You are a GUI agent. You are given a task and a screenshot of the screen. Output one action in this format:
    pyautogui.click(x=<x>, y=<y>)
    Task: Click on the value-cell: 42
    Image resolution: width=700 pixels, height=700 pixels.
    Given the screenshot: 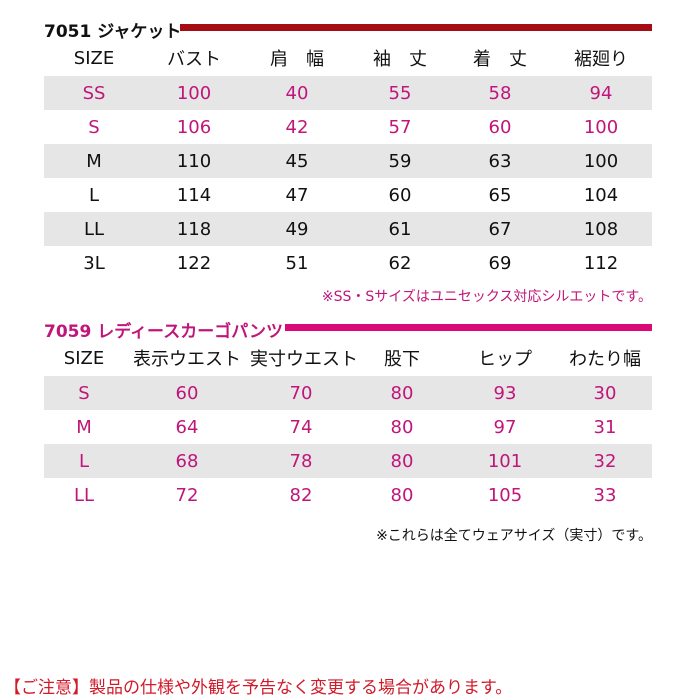 What is the action you would take?
    pyautogui.click(x=297, y=127)
    